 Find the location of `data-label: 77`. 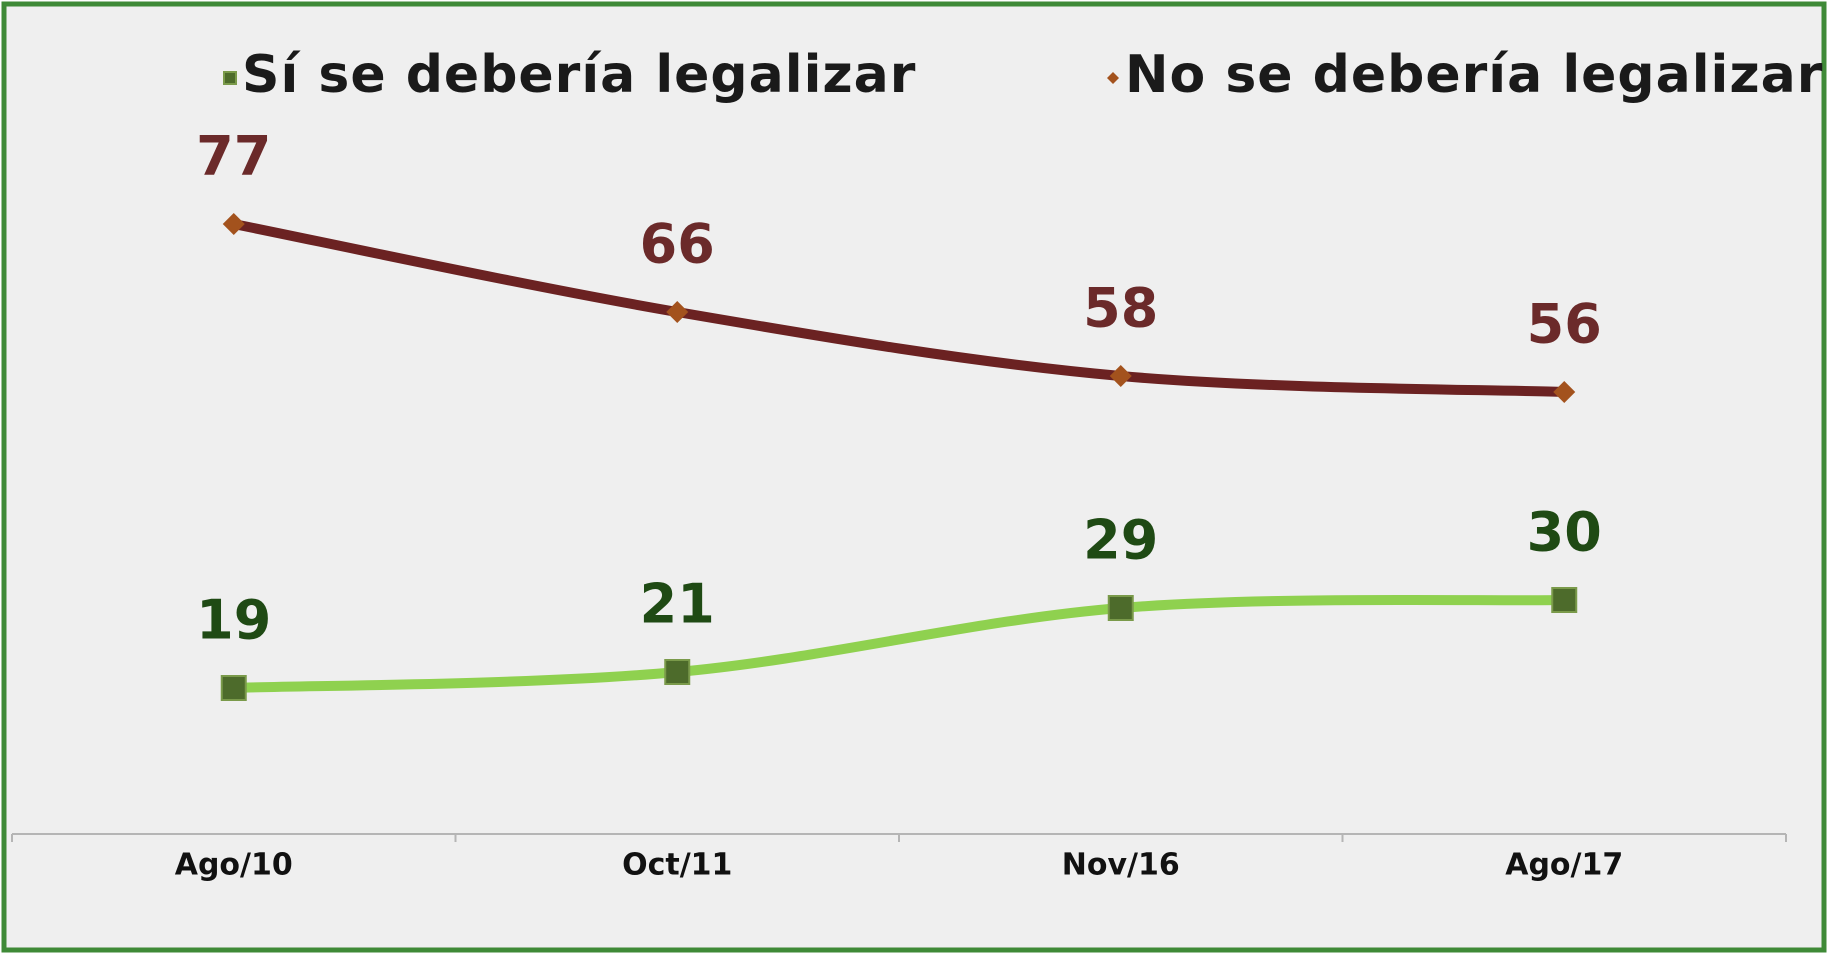

data-label: 77 is located at coordinates (233, 156).